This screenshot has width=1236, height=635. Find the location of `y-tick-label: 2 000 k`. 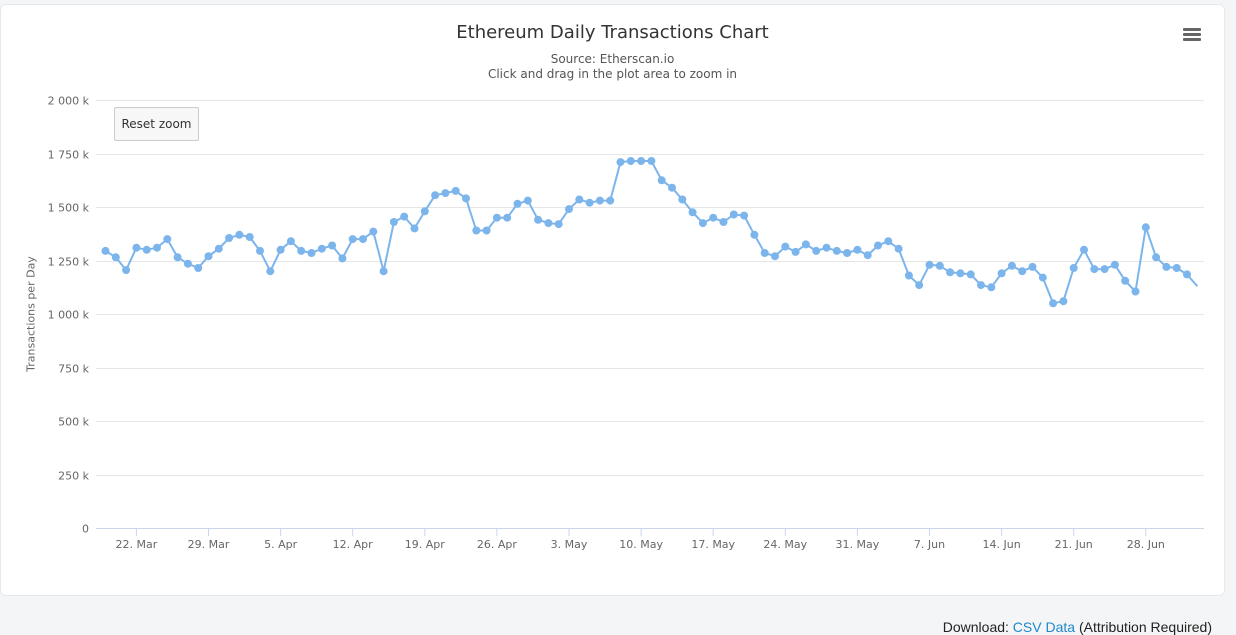

y-tick-label: 2 000 k is located at coordinates (69, 101).